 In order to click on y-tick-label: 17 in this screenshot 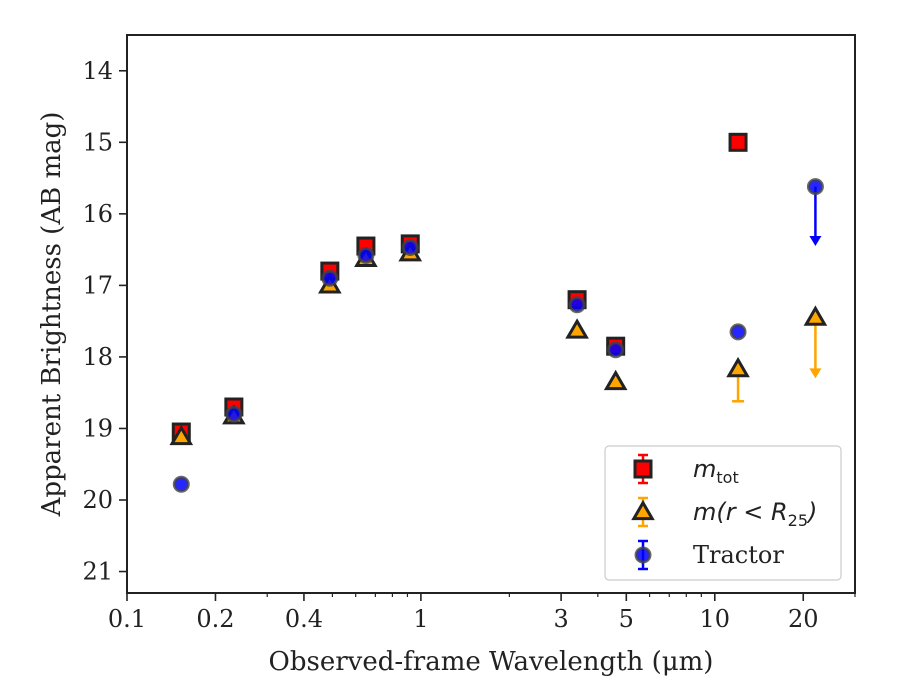, I will do `click(97, 285)`.